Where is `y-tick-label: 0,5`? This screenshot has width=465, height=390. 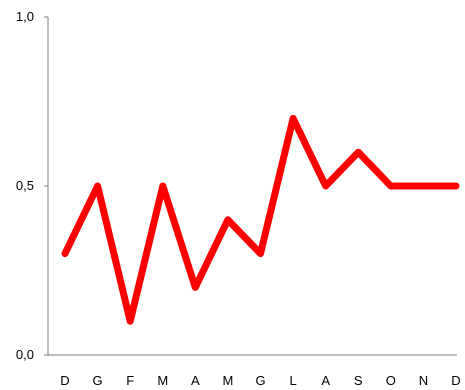 y-tick-label: 0,5 is located at coordinates (25, 185).